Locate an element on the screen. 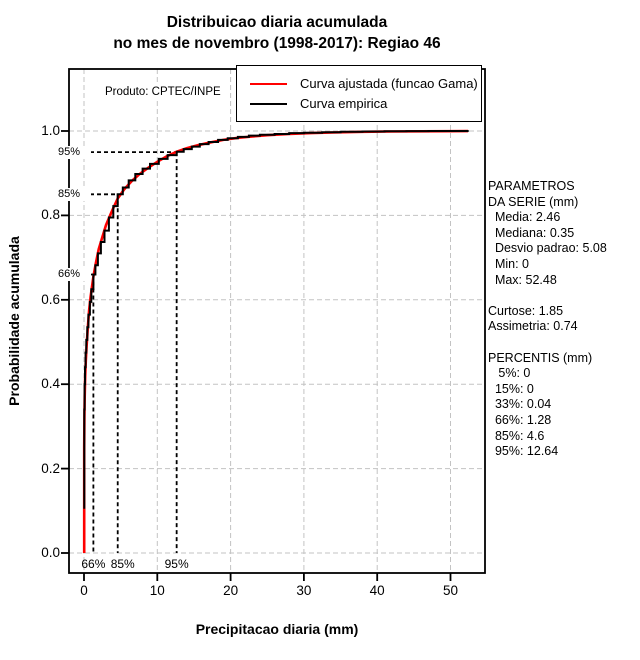 This screenshot has width=640, height=660. statistics-line: 66%: 1.28 is located at coordinates (520, 419).